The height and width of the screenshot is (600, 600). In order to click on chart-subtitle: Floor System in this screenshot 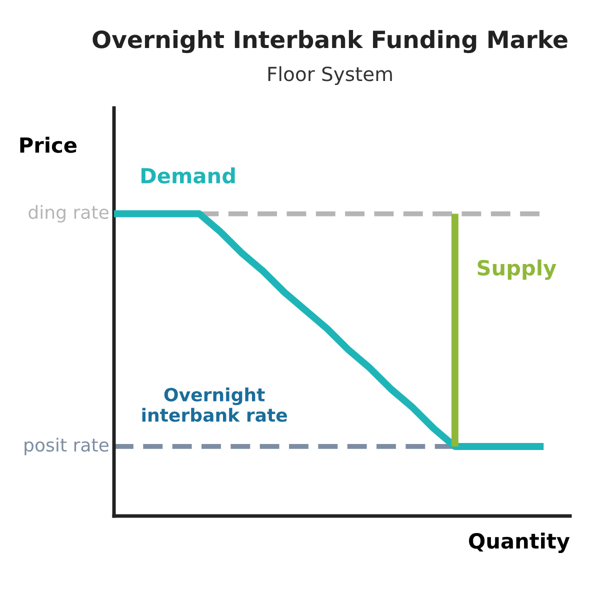, I will do `click(330, 76)`.